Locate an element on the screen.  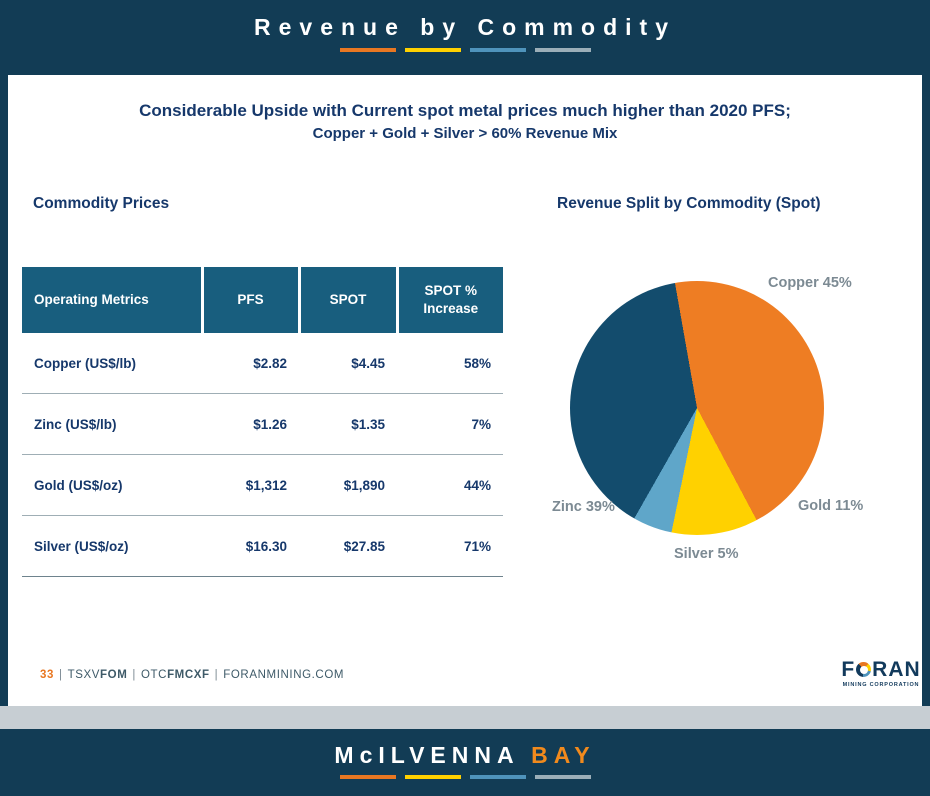
title-underline-bars is located at coordinates (465, 50).